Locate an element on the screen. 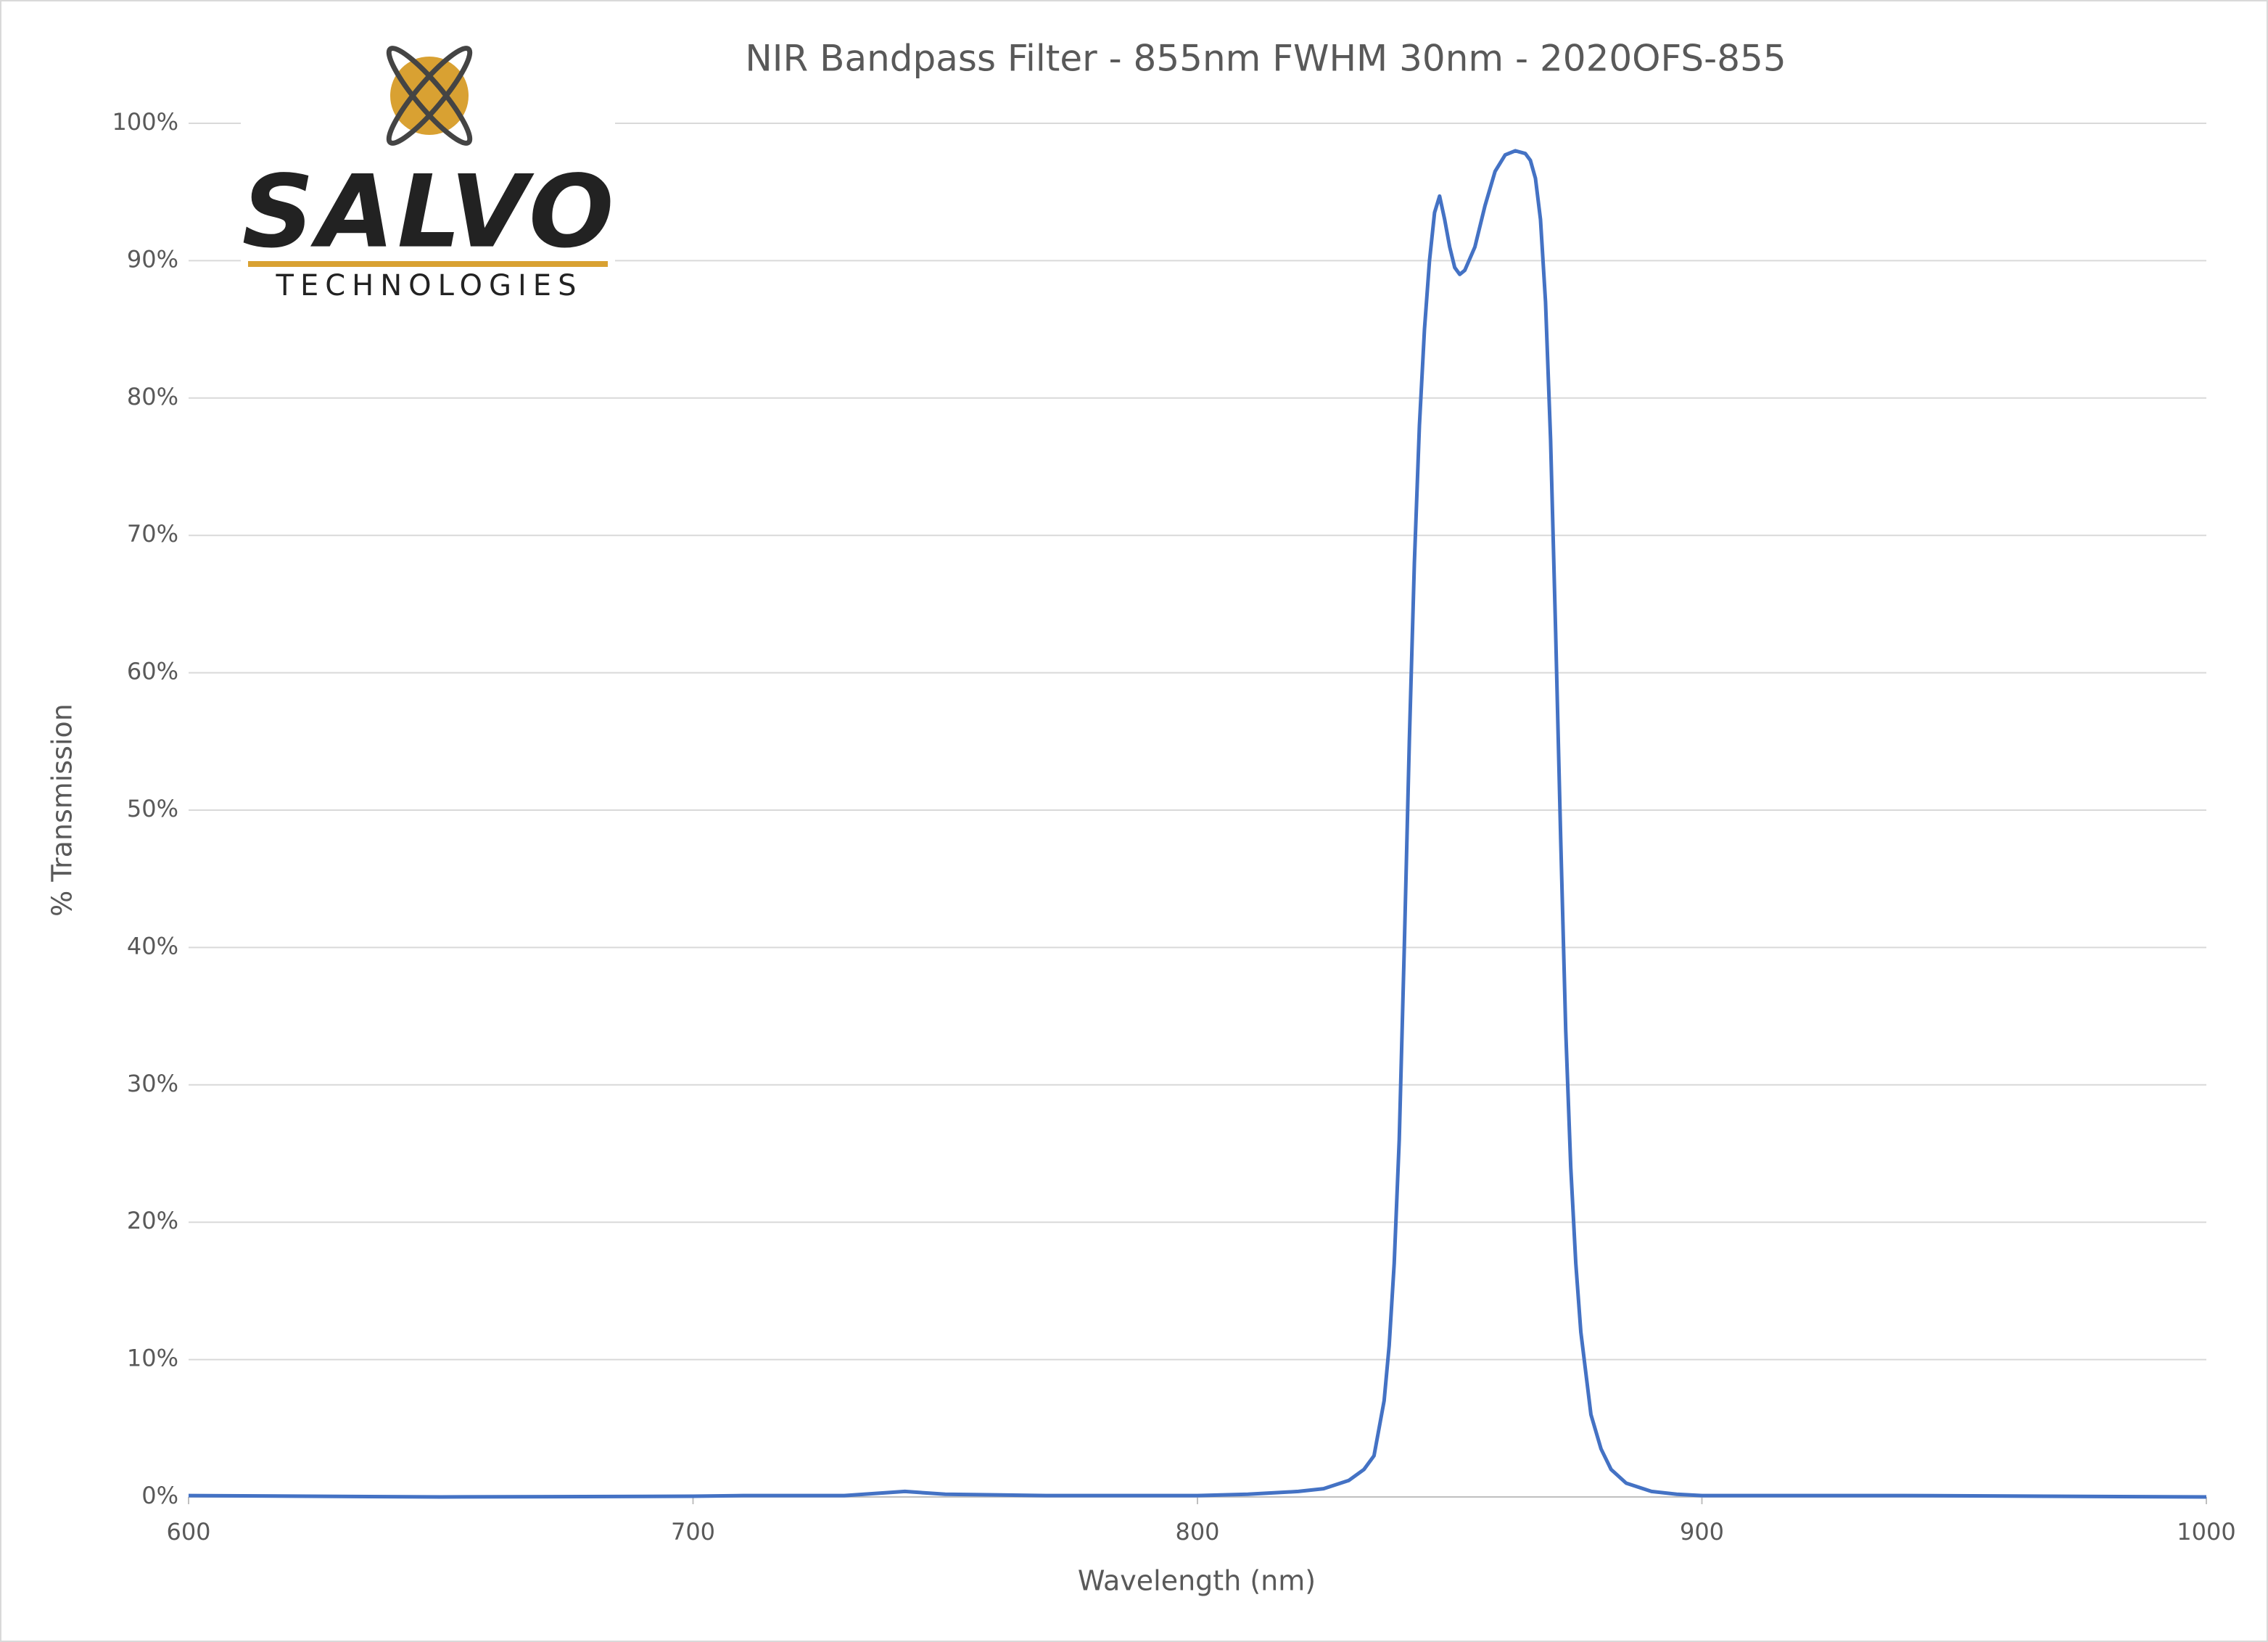 The width and height of the screenshot is (2268, 1642). y-tick-label: 70% is located at coordinates (152, 534).